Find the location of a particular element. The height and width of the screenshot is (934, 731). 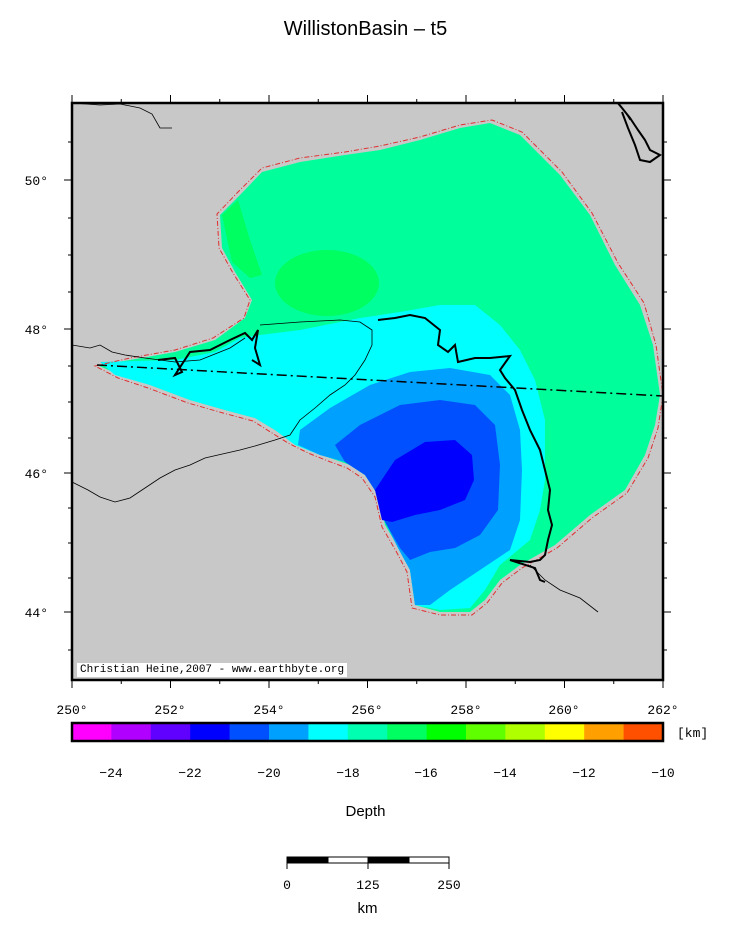

colorbar-frame is located at coordinates (367, 732).